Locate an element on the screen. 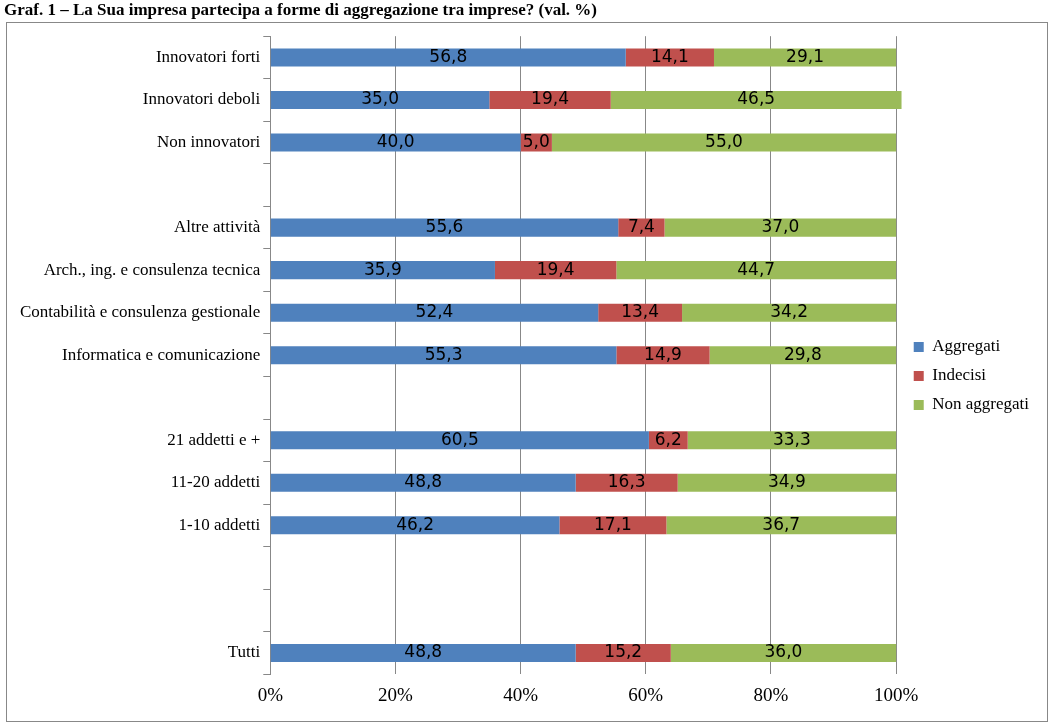 The image size is (1054, 727). x-tick-label: 40% is located at coordinates (521, 694).